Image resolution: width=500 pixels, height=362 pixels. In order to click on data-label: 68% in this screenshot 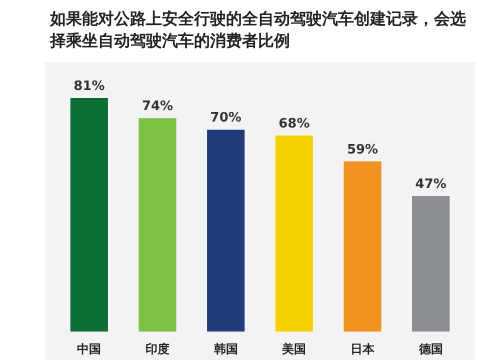, I will do `click(294, 124)`.